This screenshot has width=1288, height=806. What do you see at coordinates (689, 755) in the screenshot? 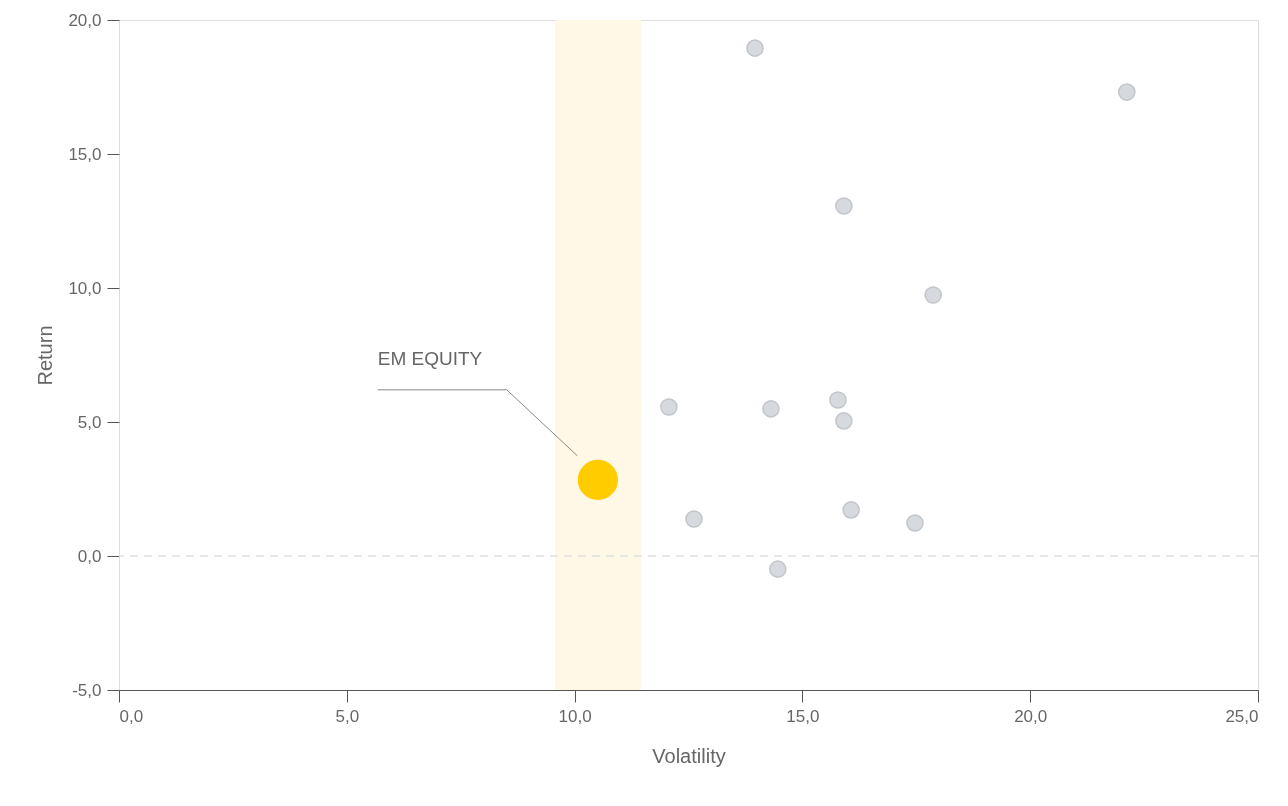
I see `x-axis-title: Volatility` at bounding box center [689, 755].